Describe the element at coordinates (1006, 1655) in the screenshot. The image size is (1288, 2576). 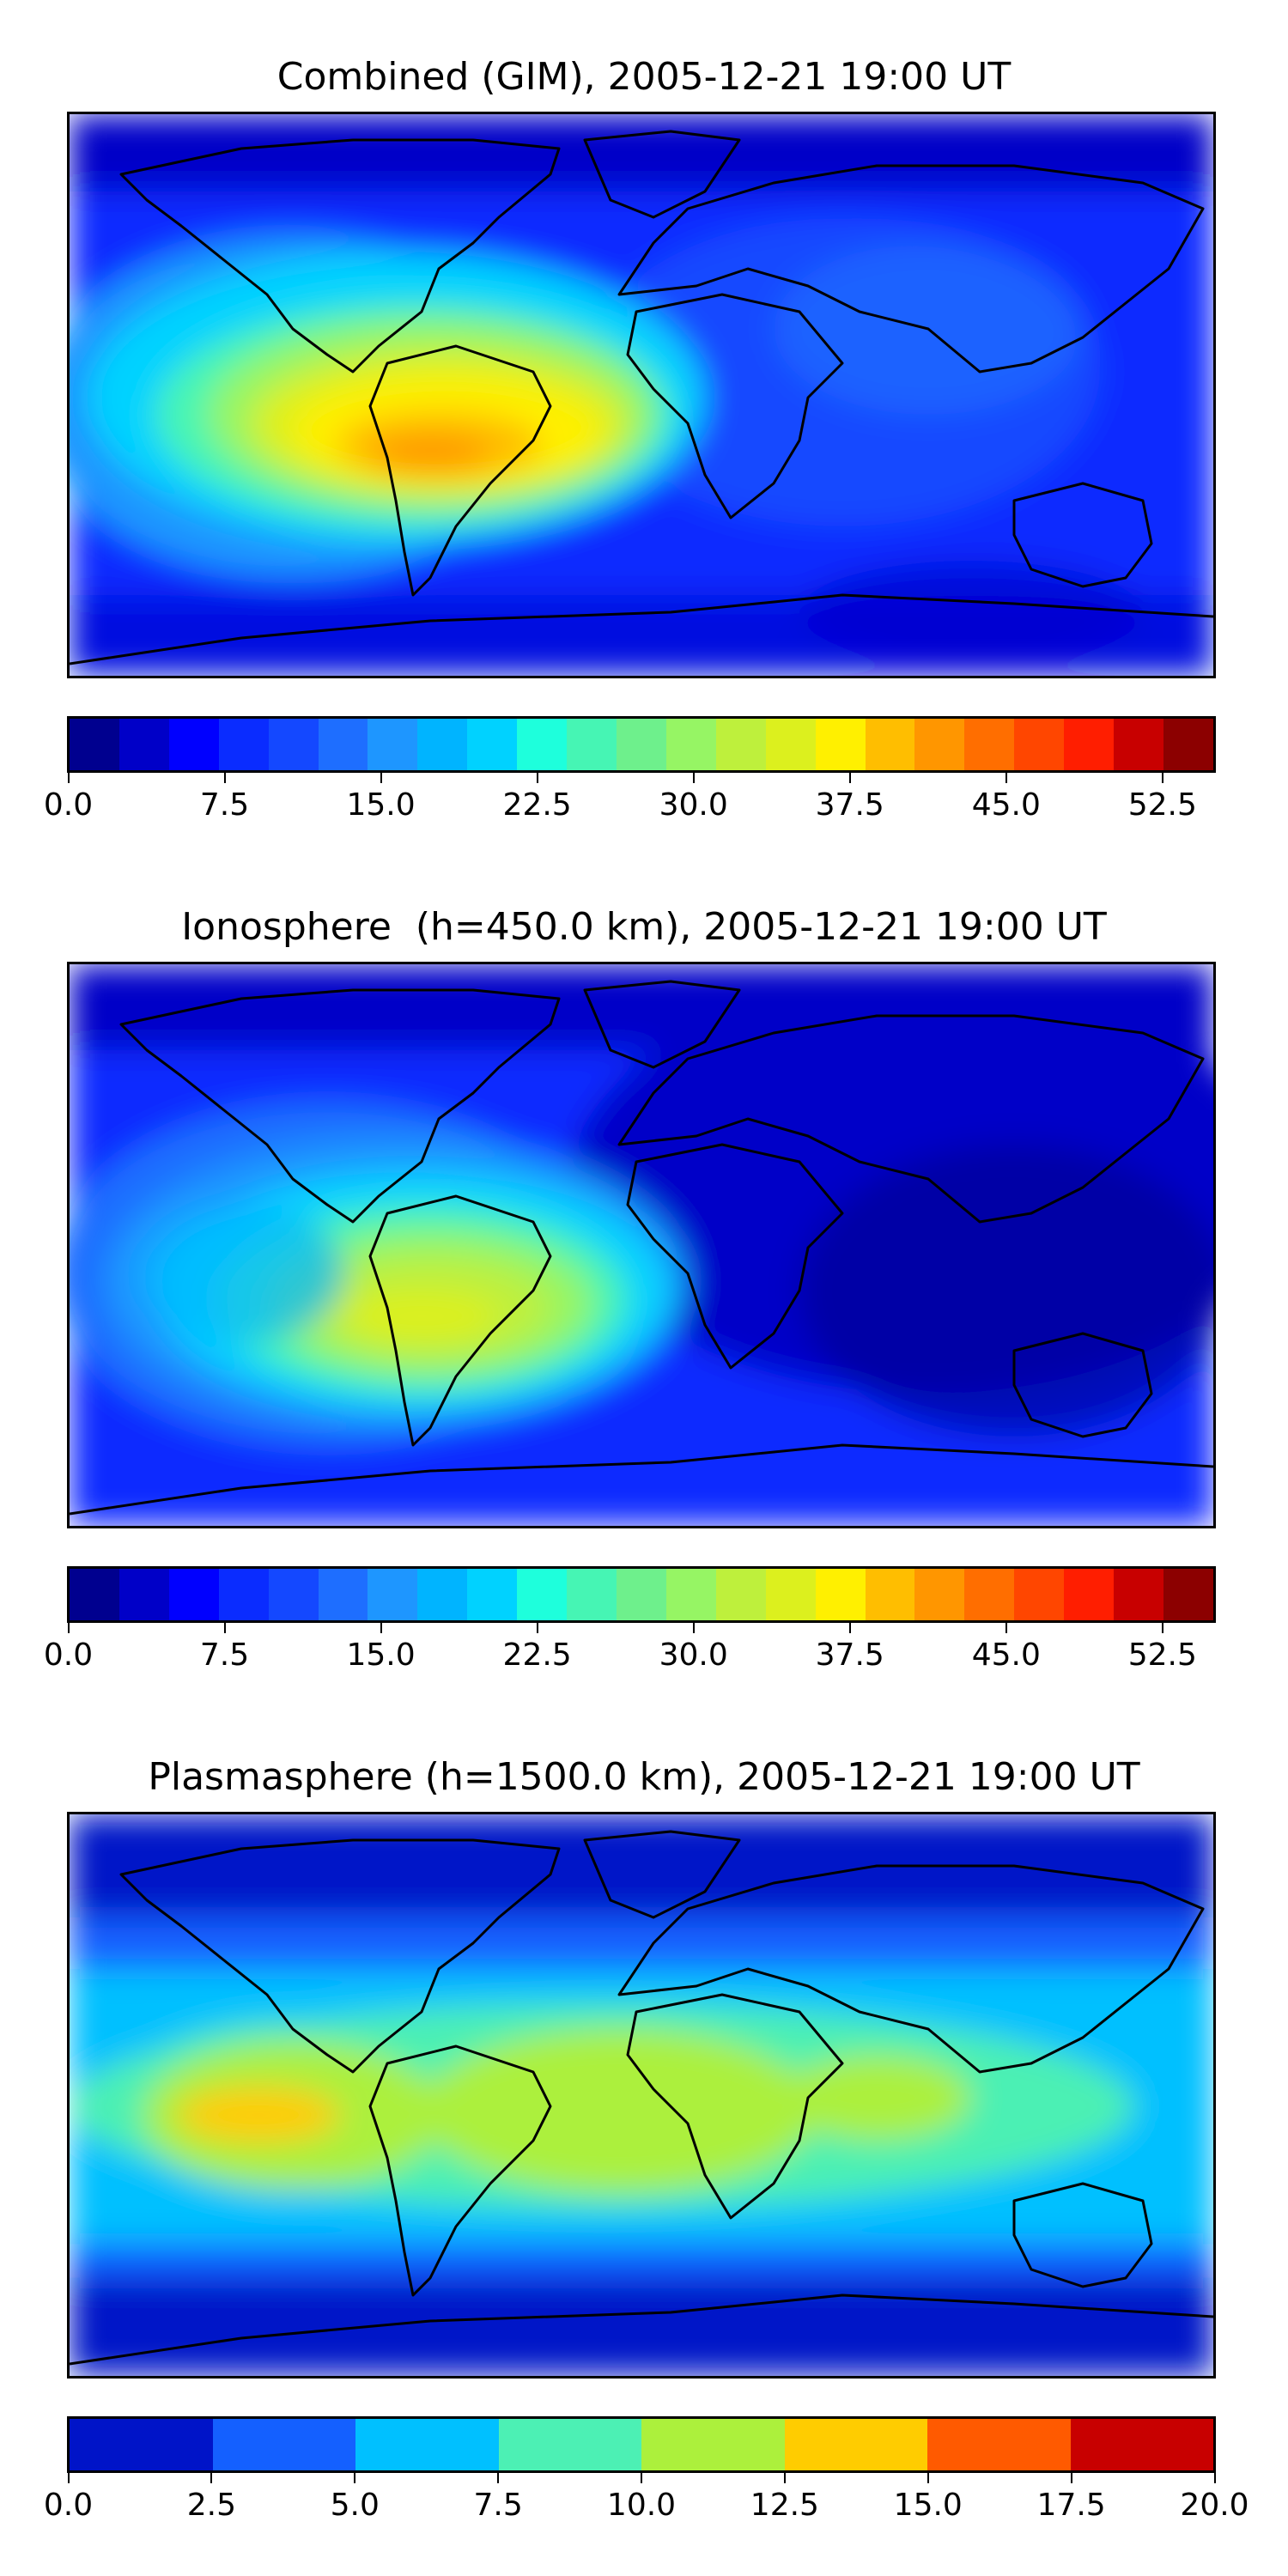
I see `colorbar-tick-label: 45.0` at that location.